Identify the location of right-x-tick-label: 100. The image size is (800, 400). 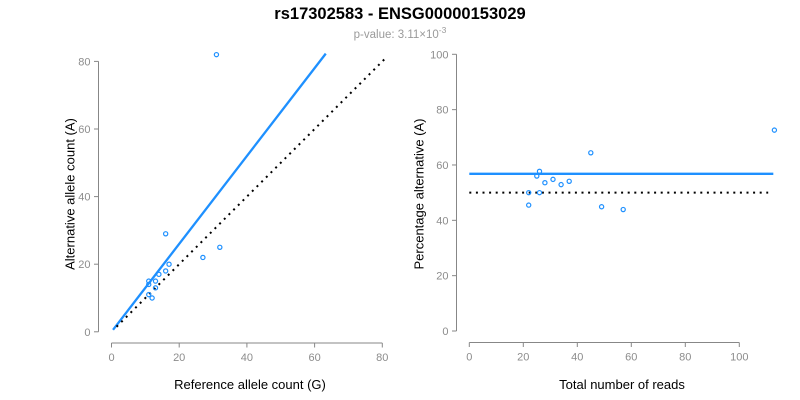
(739, 358).